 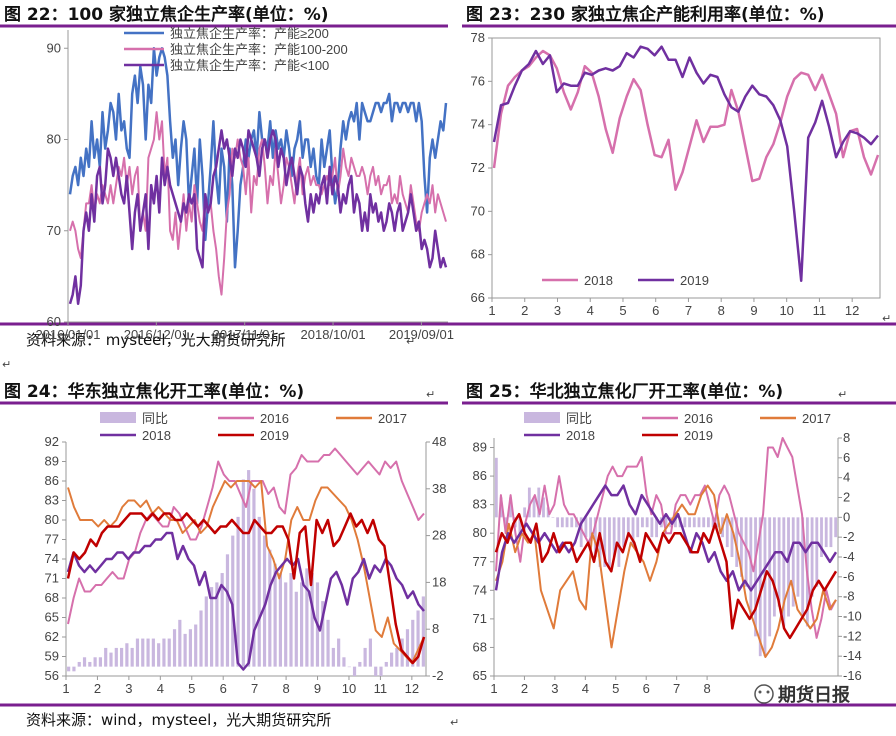 What do you see at coordinates (439, 441) in the screenshot?
I see `c24-y2-tick-label: 48` at bounding box center [439, 441].